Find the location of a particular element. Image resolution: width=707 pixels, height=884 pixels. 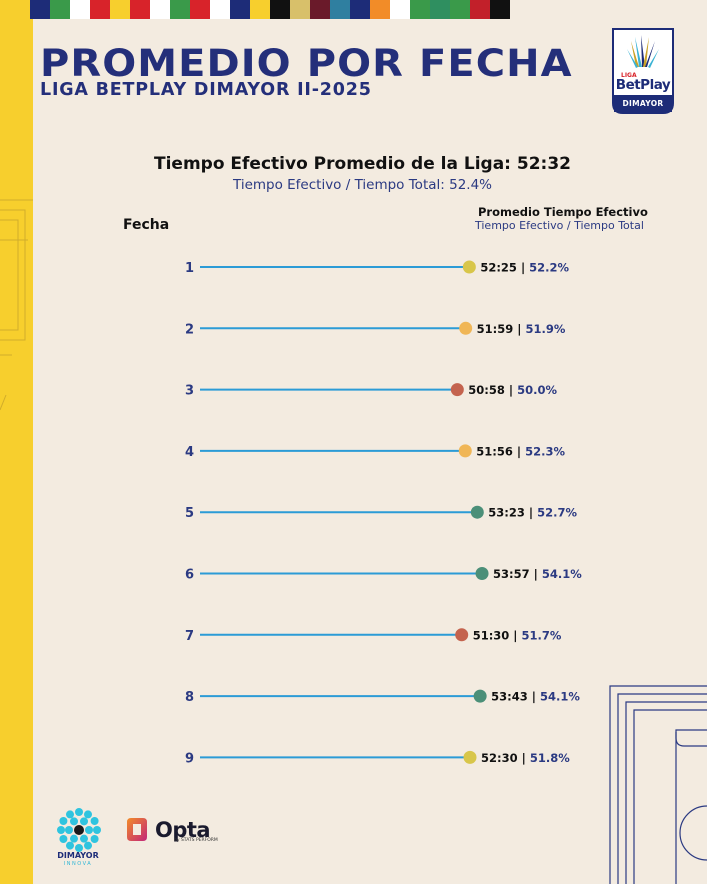

pitch-lines-bottom-decoration is located at coordinates (658, 784).